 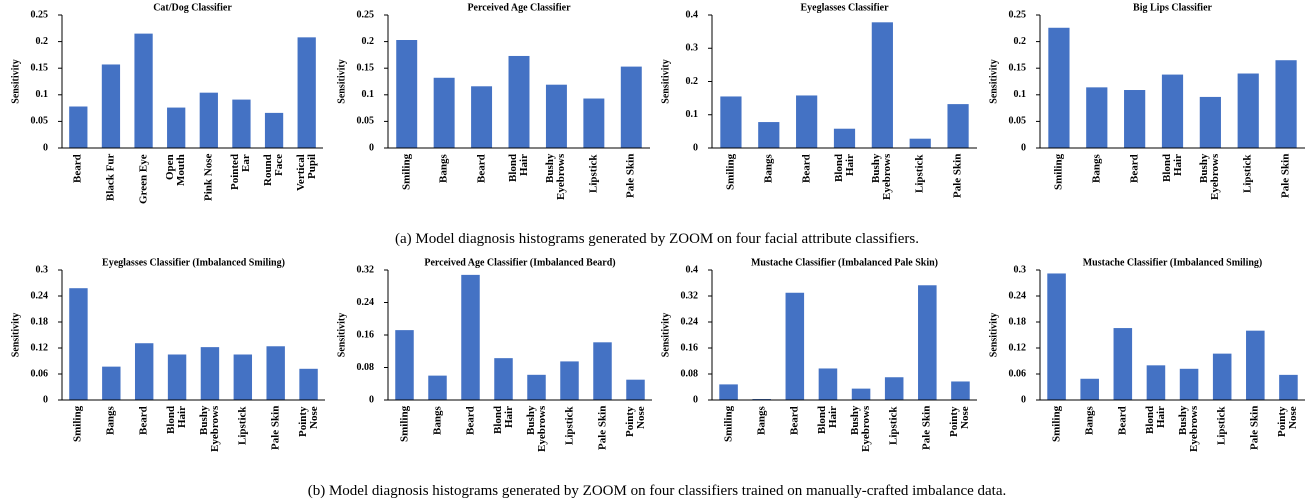 I want to click on y-tick-label: 0.05, so click(x=40, y=121).